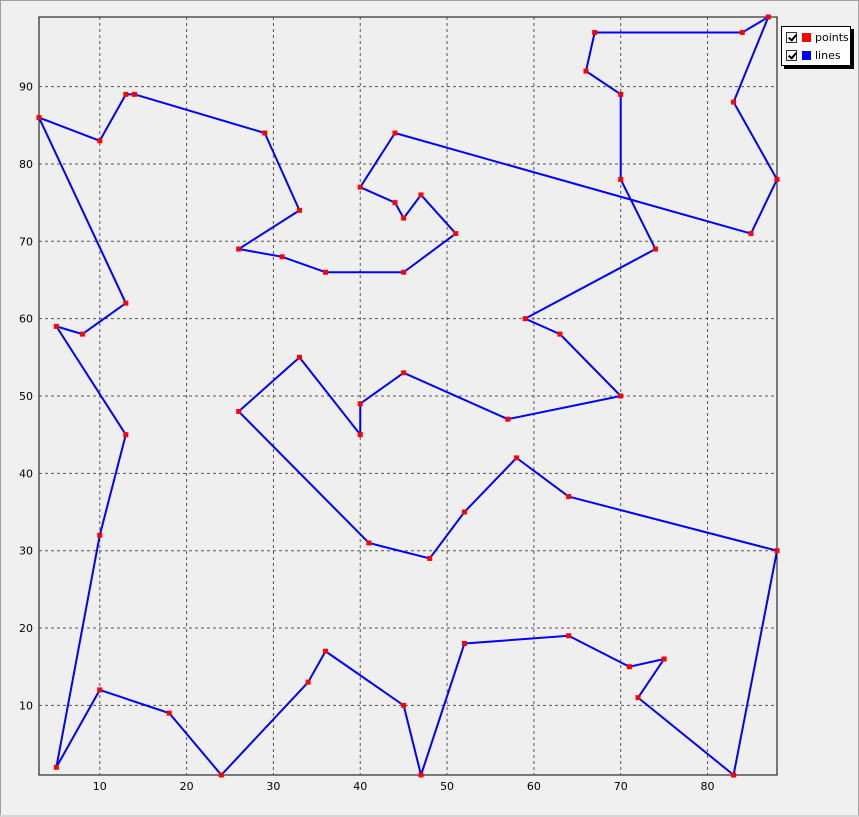 The height and width of the screenshot is (817, 859). I want to click on y-tick-label: 90, so click(26, 87).